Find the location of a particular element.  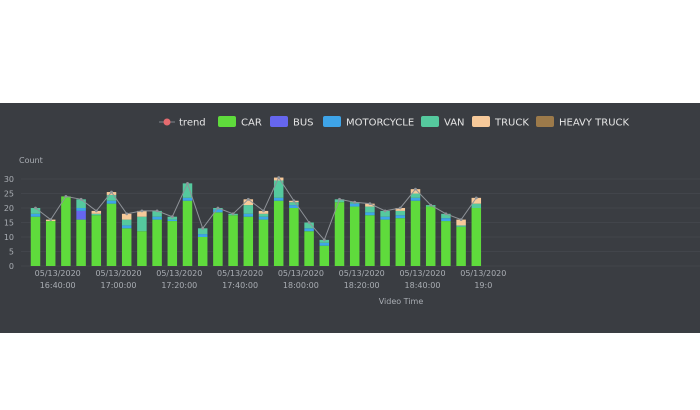

bar-segment-bus is located at coordinates (81, 215).